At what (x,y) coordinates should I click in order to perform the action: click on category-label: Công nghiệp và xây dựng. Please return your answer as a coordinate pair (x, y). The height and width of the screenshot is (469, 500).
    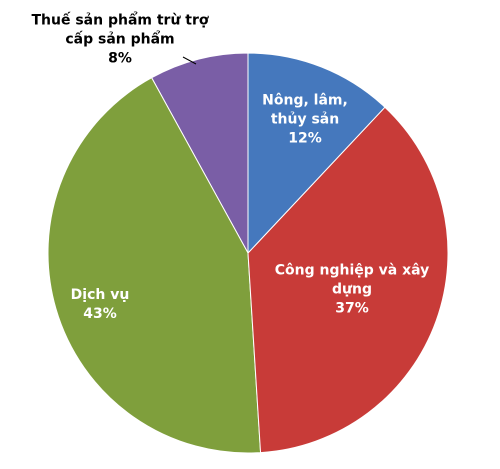
    Looking at the image, I should click on (352, 280).